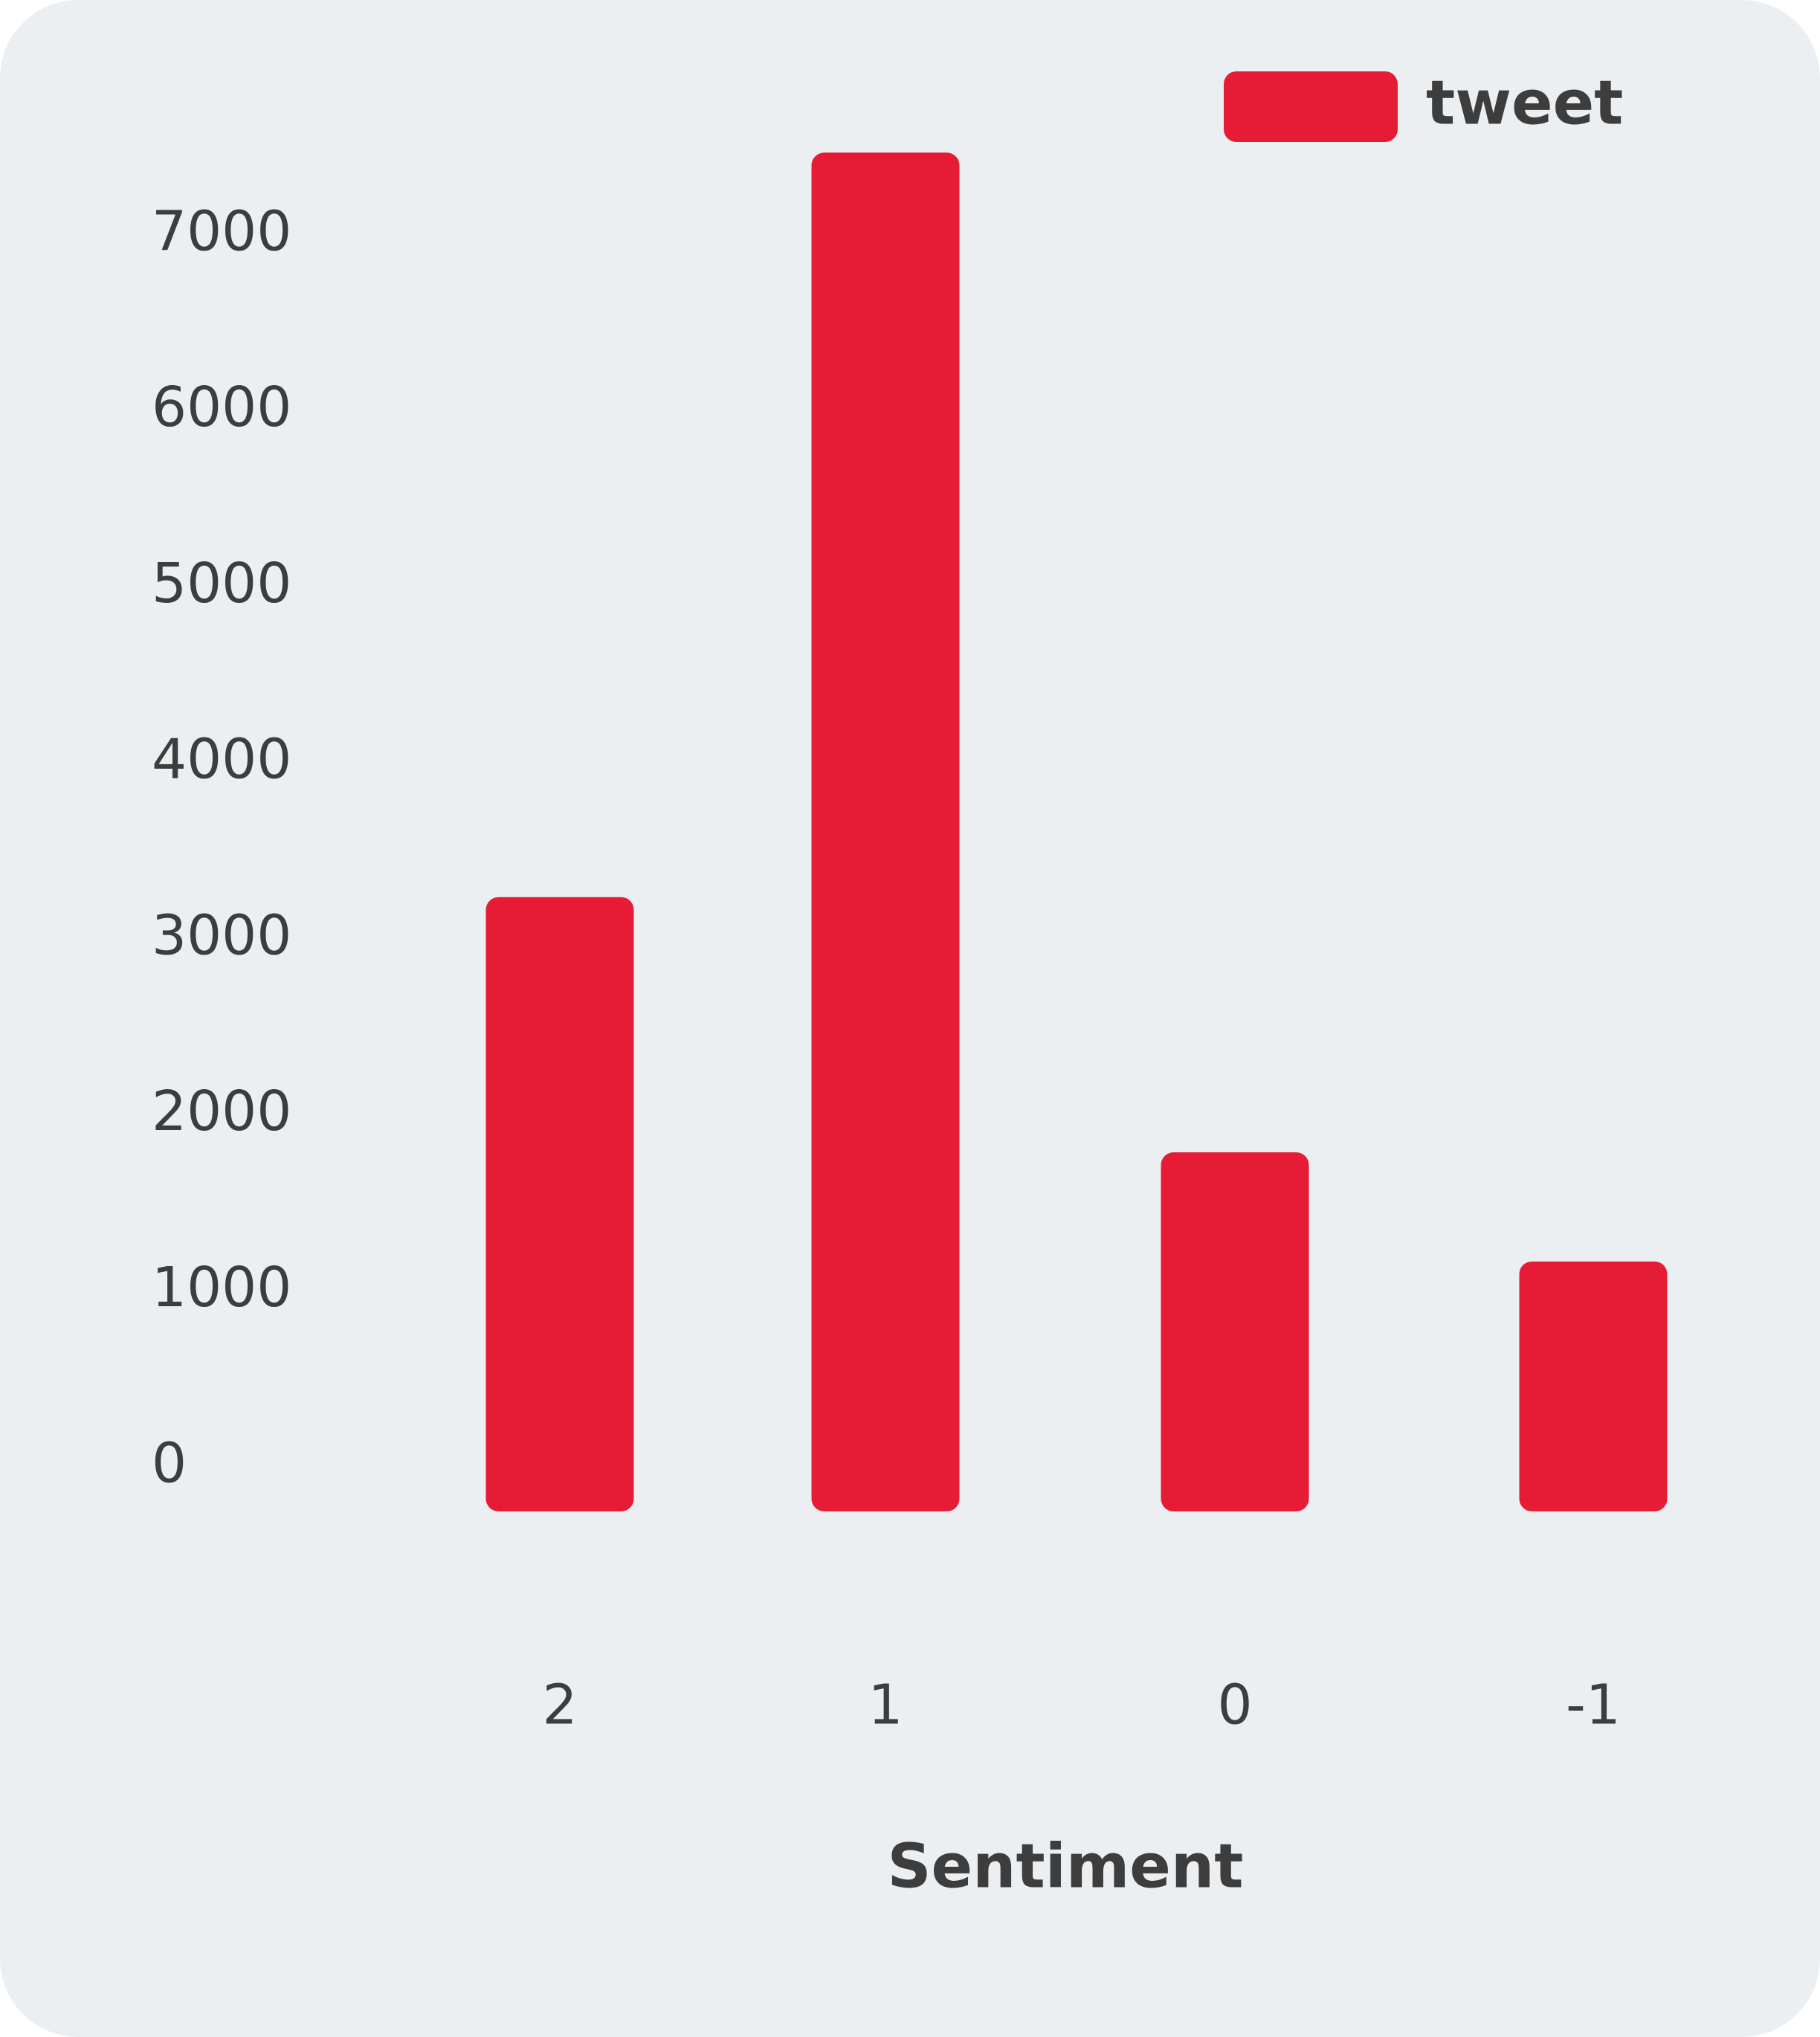  What do you see at coordinates (221, 760) in the screenshot?
I see `y-tick-label: 4000` at bounding box center [221, 760].